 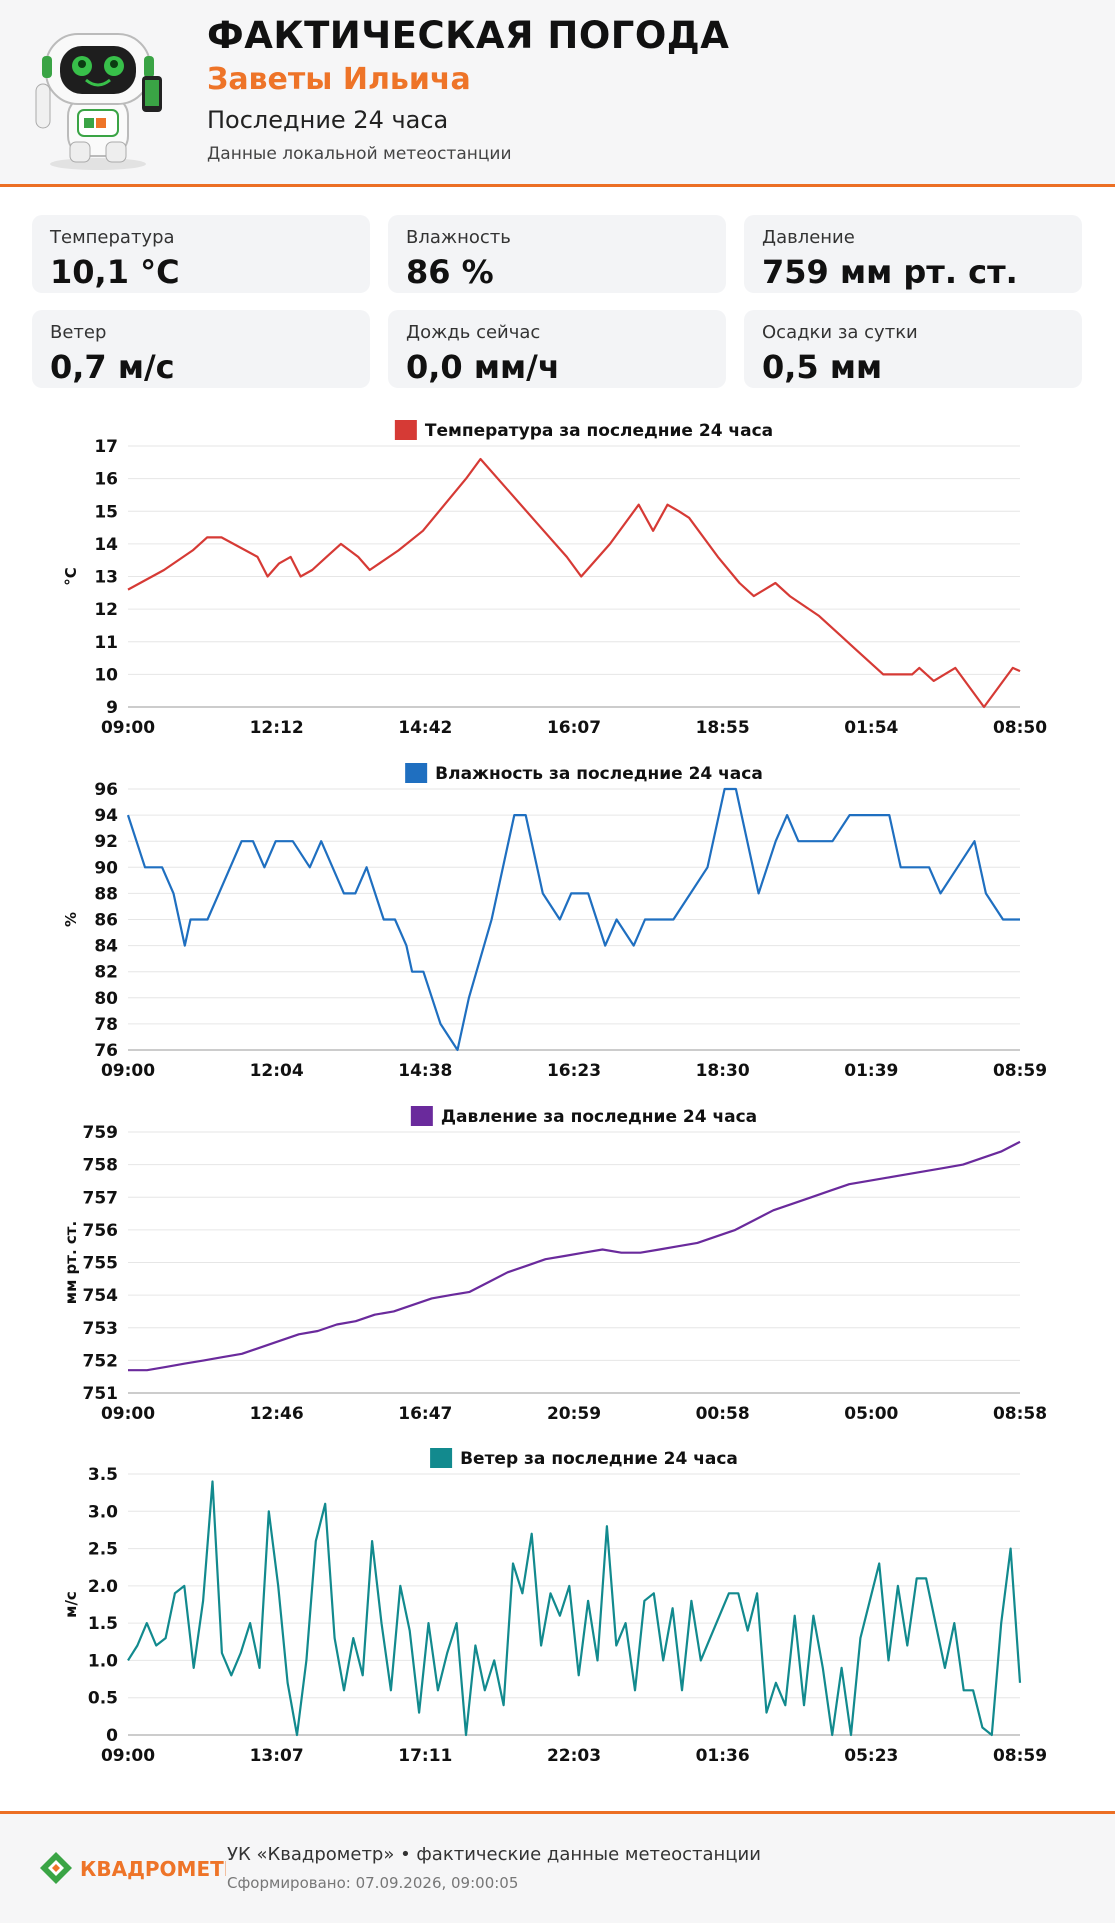 I want to click on wind-x-tick-label: 22:03, so click(x=574, y=1756).